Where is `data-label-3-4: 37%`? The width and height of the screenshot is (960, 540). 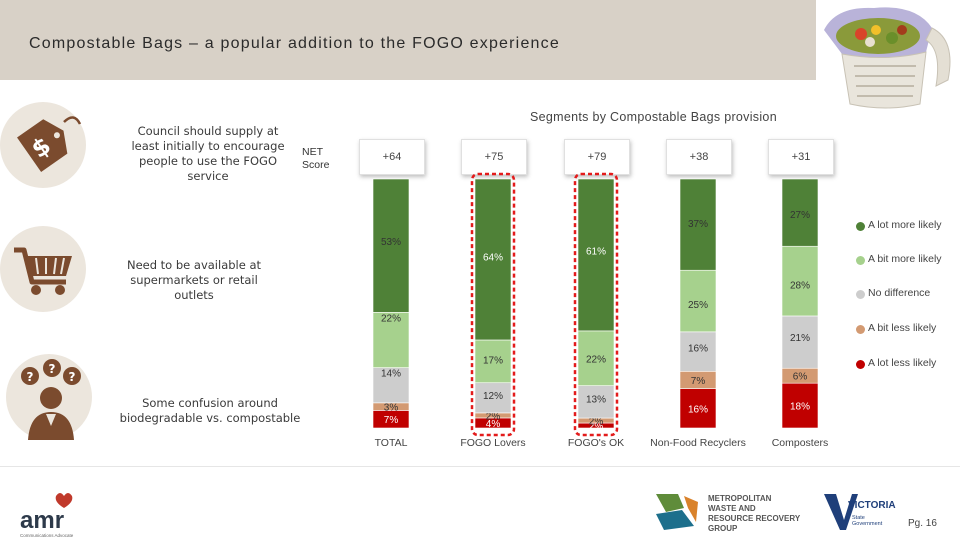
data-label-3-4: 37% is located at coordinates (698, 224).